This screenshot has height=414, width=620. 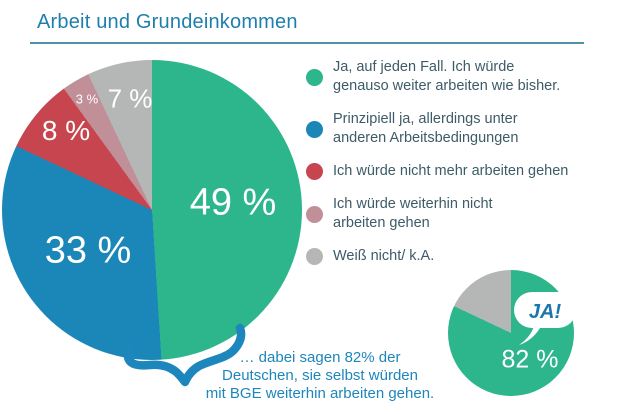 What do you see at coordinates (511, 333) in the screenshot?
I see `small-pie-chart: 82 %` at bounding box center [511, 333].